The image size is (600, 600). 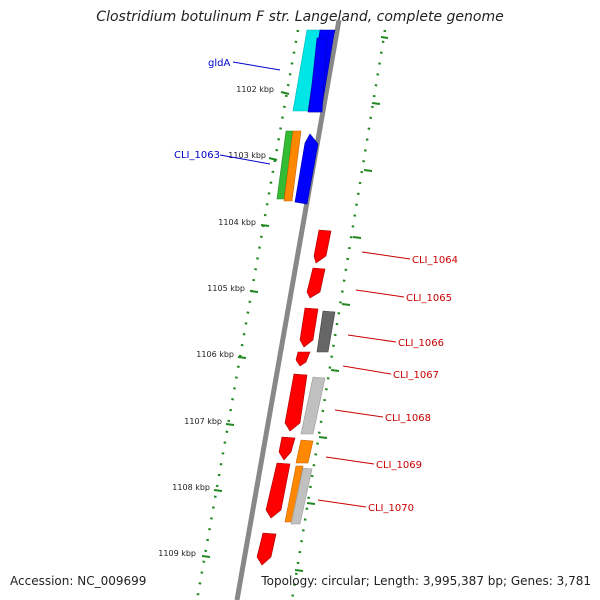 What do you see at coordinates (316, 283) in the screenshot?
I see `gene-cli1065` at bounding box center [316, 283].